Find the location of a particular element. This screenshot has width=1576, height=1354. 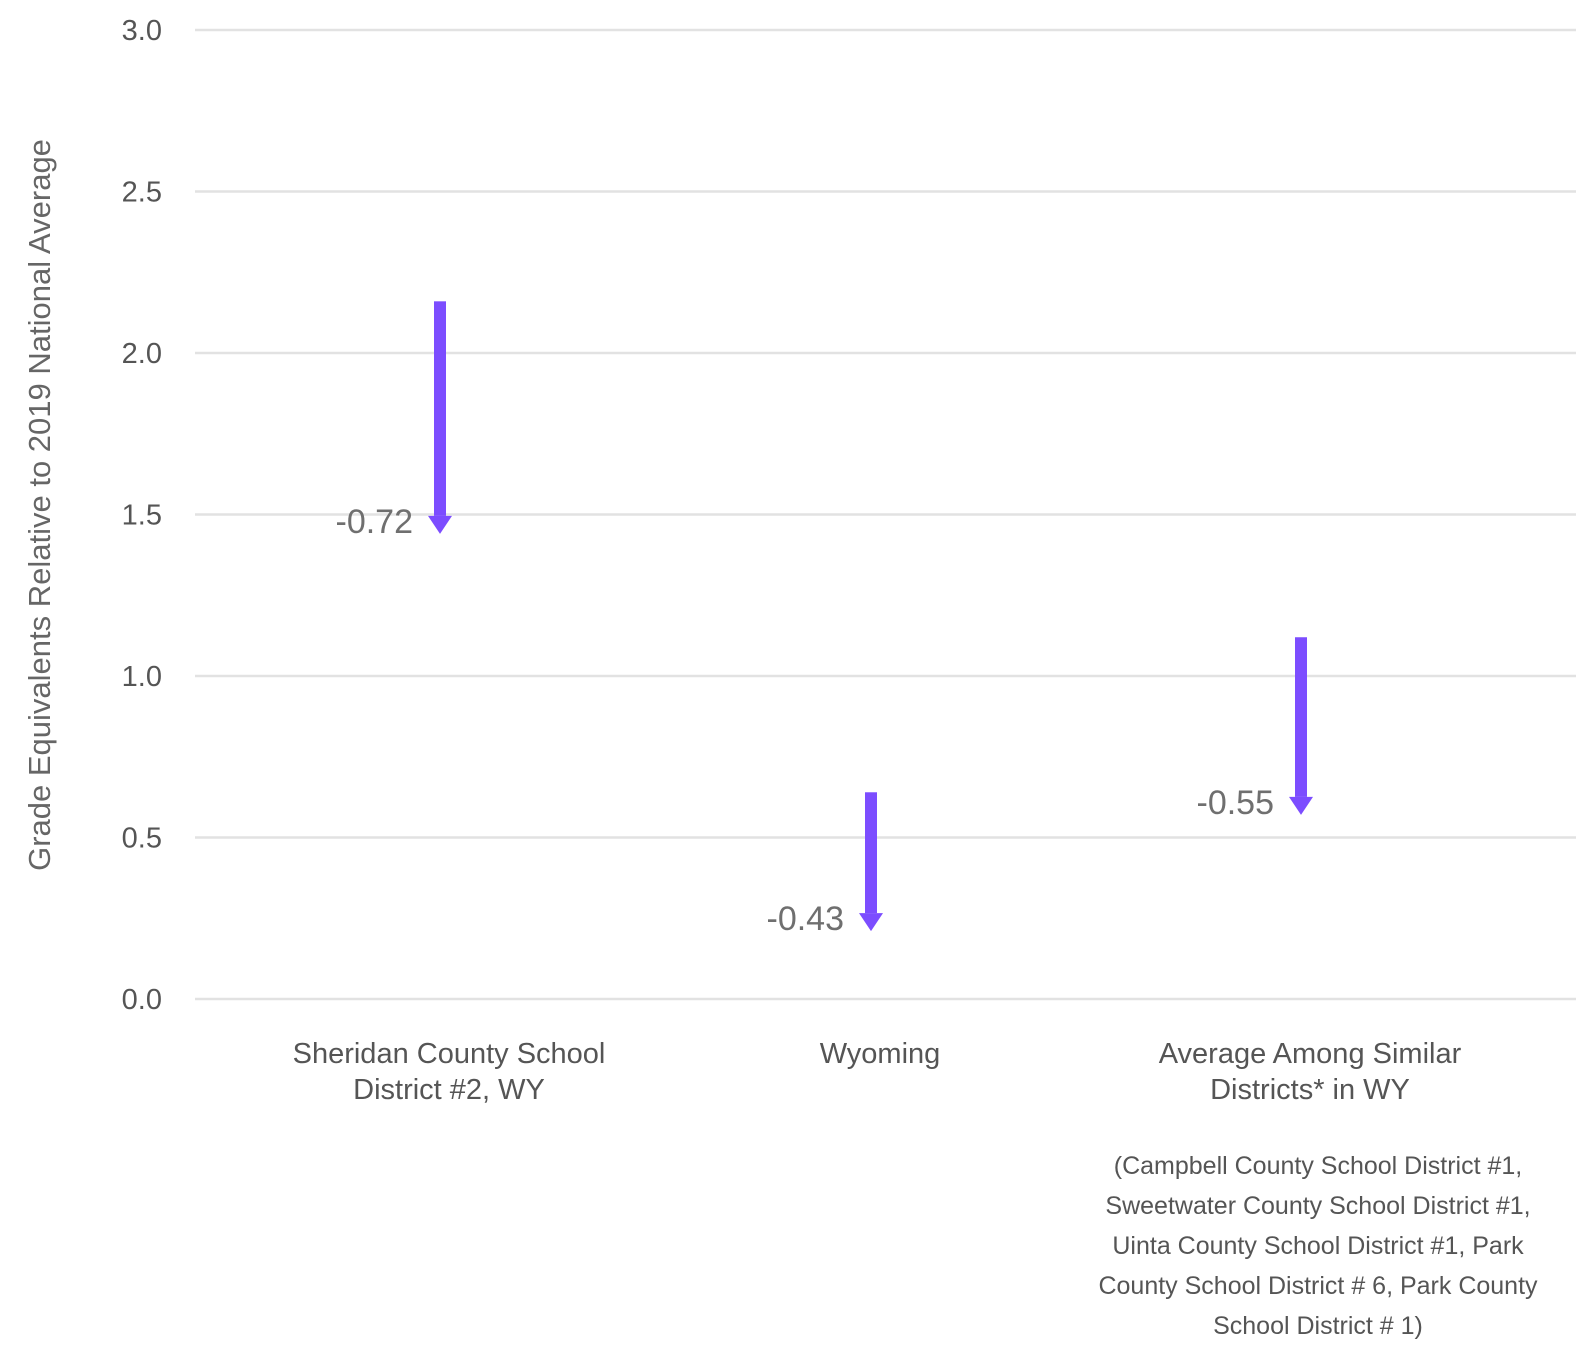

note-line: Sweetwater County School District #1, is located at coordinates (1317, 1206).